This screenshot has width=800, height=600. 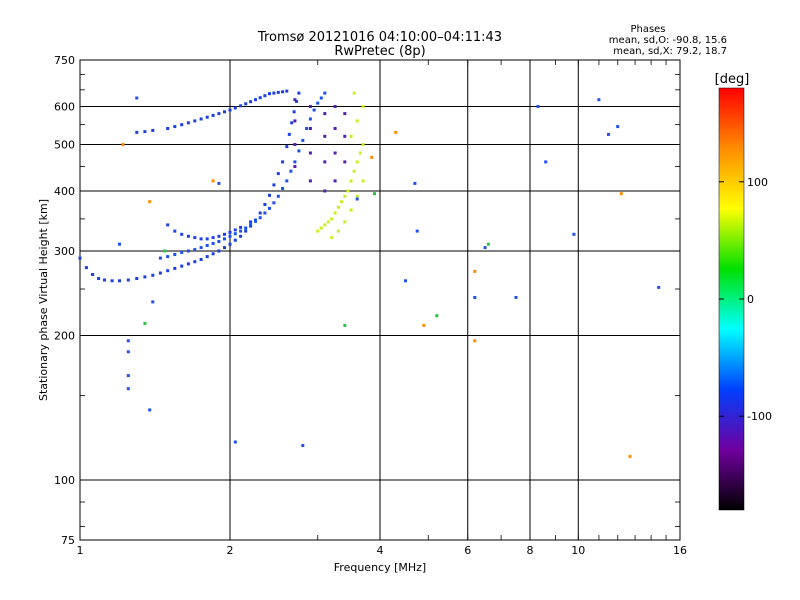 I want to click on colorbar-label: [deg], so click(x=732, y=79).